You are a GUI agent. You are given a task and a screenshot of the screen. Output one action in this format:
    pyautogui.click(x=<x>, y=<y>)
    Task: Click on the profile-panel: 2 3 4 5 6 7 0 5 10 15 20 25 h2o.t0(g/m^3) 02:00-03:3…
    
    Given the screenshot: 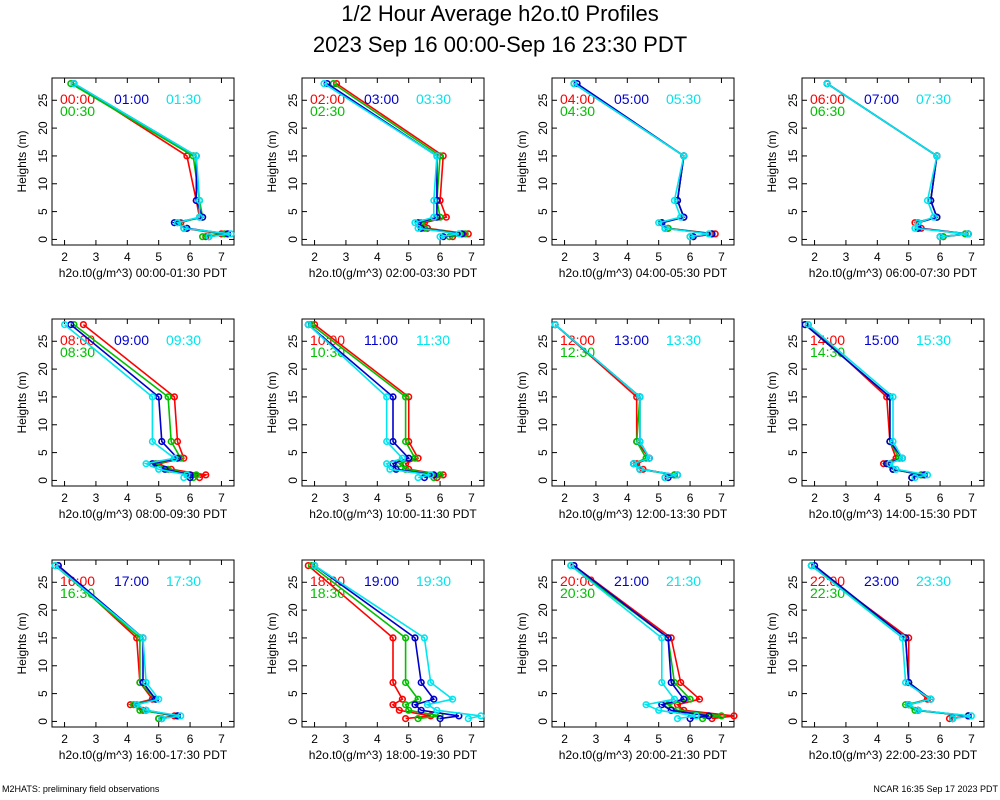 What is the action you would take?
    pyautogui.click(x=375, y=178)
    